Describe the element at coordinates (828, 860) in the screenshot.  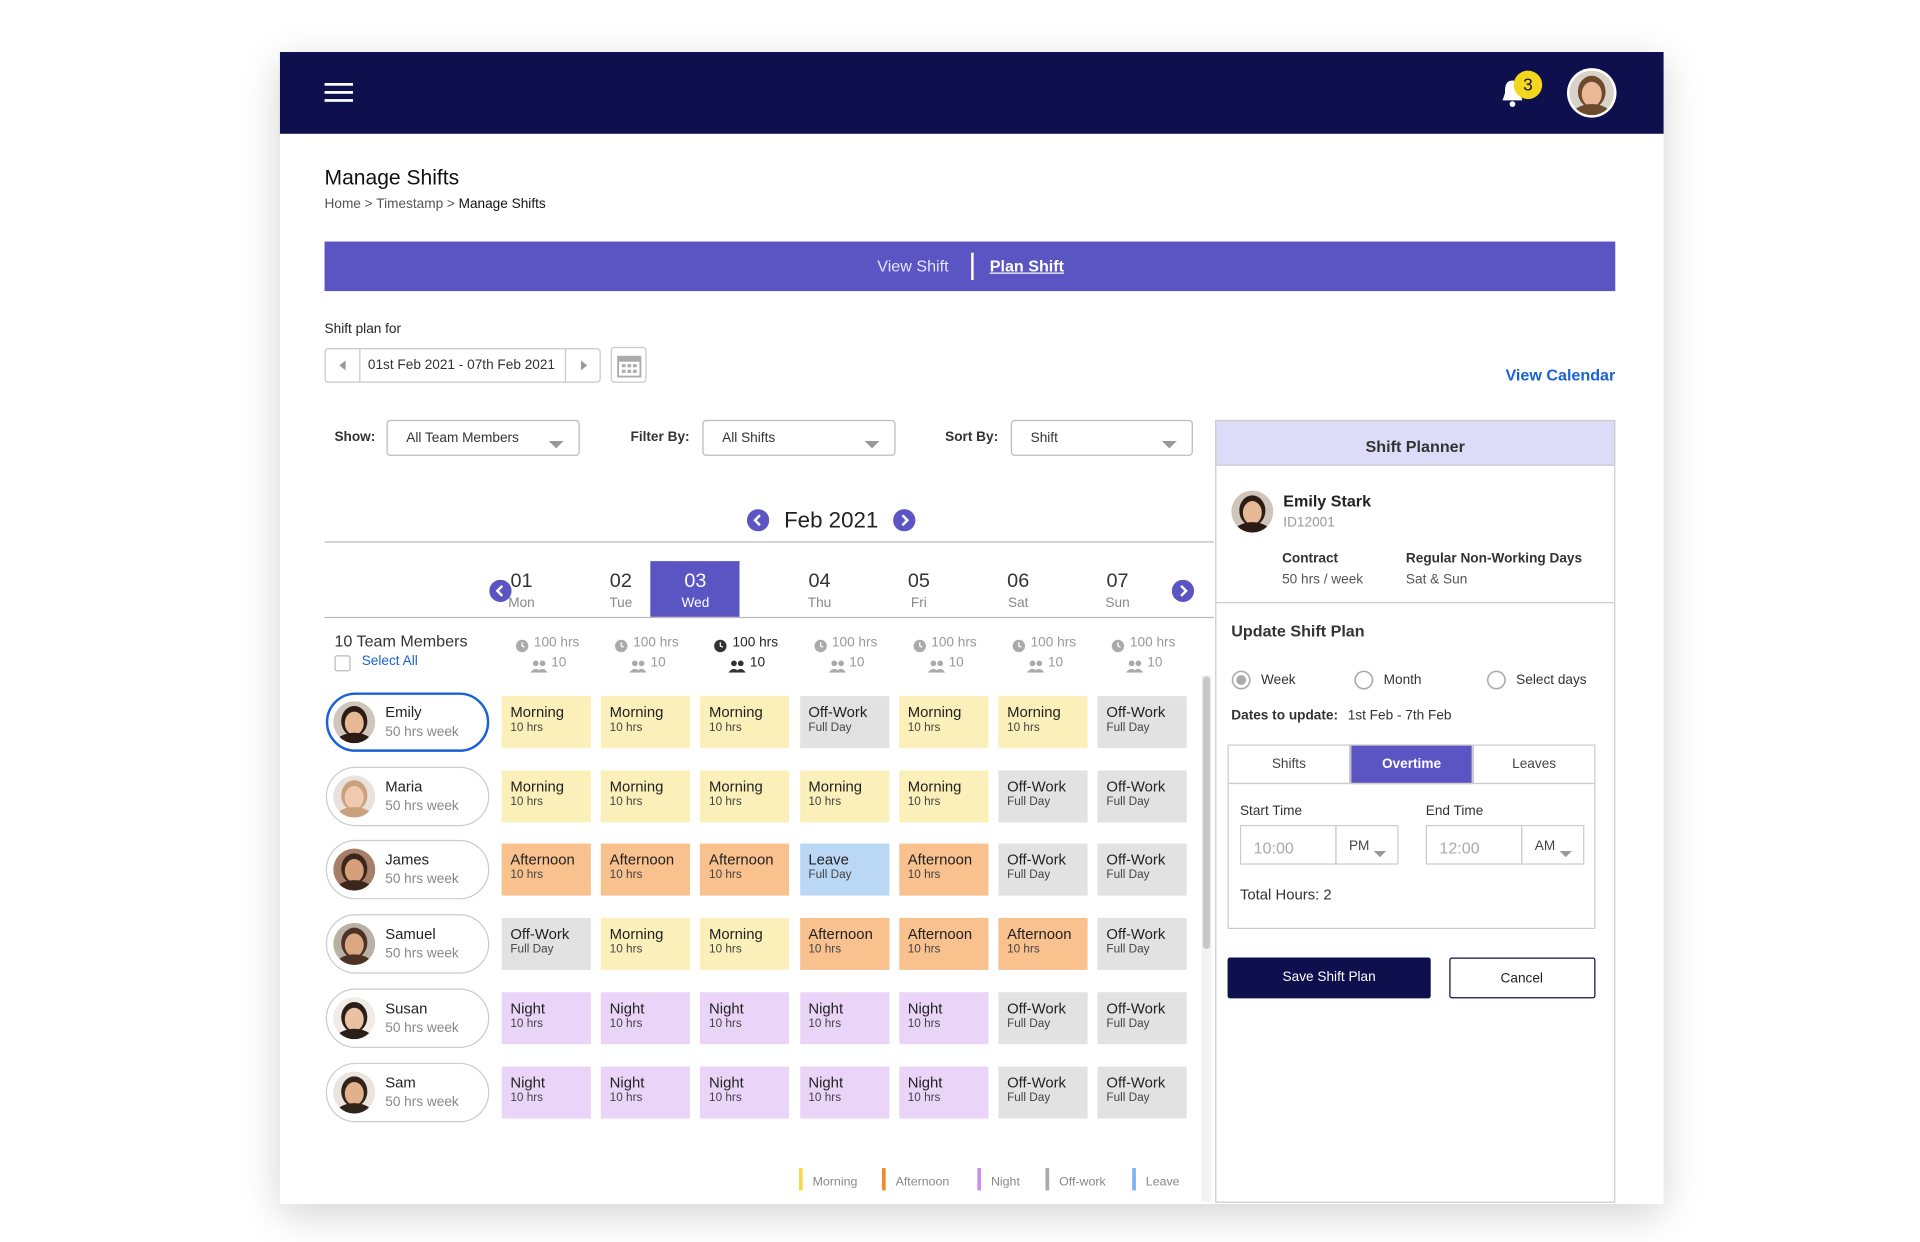
I see `shift-type: Leave` at that location.